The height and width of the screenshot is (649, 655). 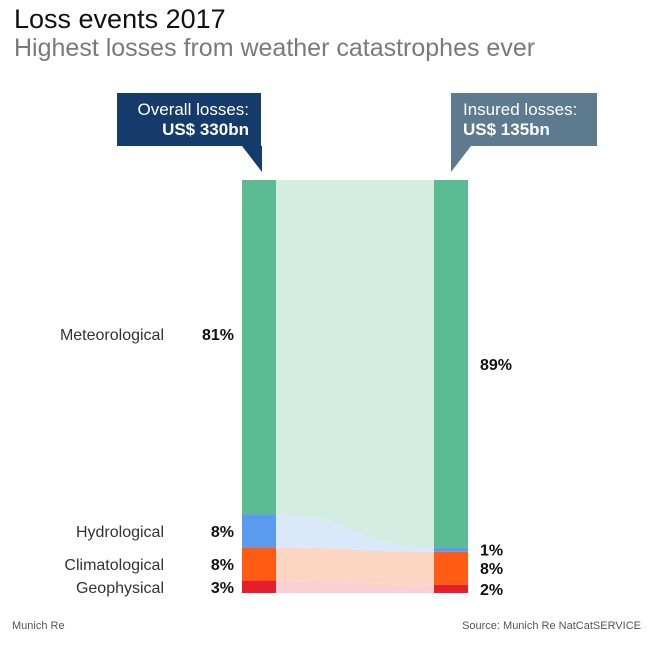 I want to click on bar-overall-meteorological, so click(x=259, y=347).